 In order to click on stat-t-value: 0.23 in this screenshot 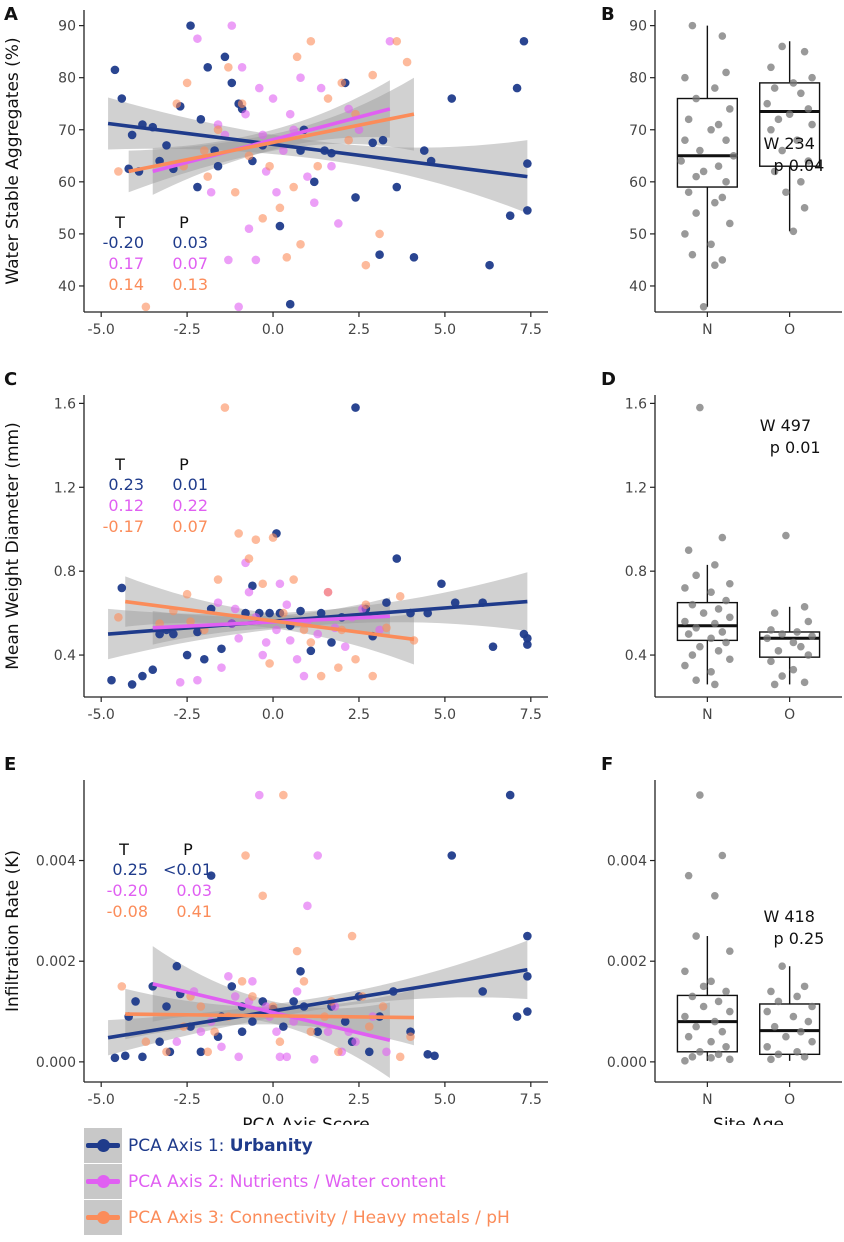, I will do `click(126, 484)`.